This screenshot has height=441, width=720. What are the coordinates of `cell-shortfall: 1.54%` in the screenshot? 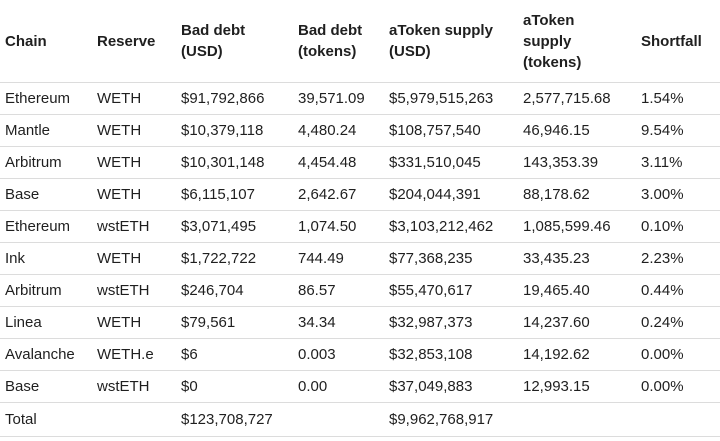 It's located at (678, 98).